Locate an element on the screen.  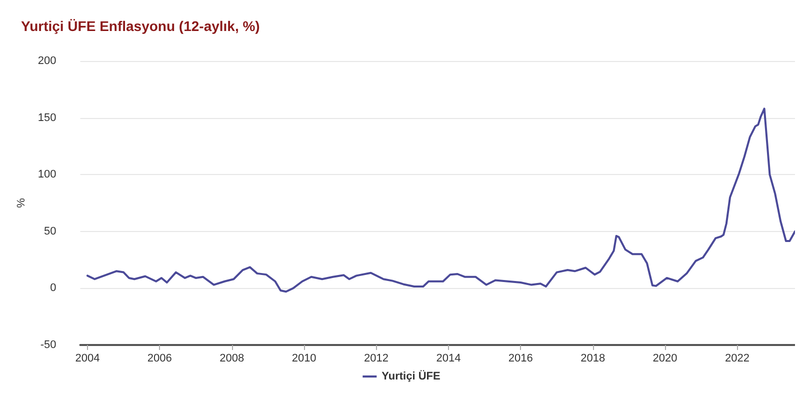
legend-label: Yurtiçi ÜFE is located at coordinates (411, 376).